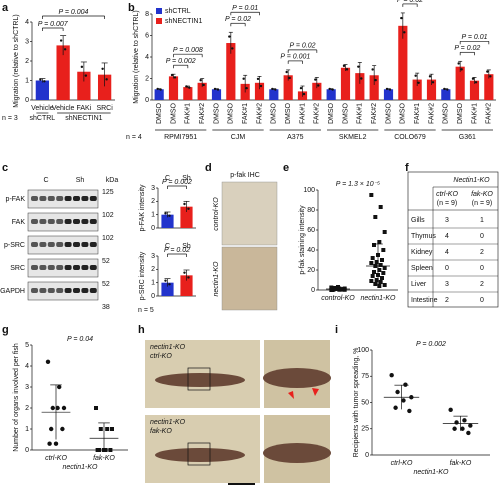 This screenshot has width=500, height=485. What do you see at coordinates (422, 268) in the screenshot?
I see `row-label: Spleen` at bounding box center [422, 268].